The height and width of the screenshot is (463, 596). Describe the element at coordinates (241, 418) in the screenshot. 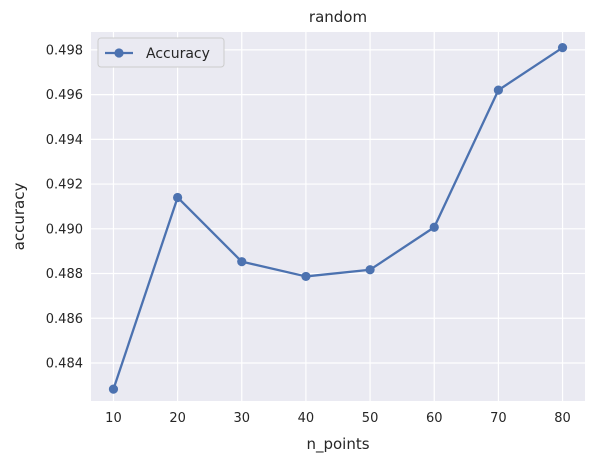

I see `x-tick-label: 30` at that location.